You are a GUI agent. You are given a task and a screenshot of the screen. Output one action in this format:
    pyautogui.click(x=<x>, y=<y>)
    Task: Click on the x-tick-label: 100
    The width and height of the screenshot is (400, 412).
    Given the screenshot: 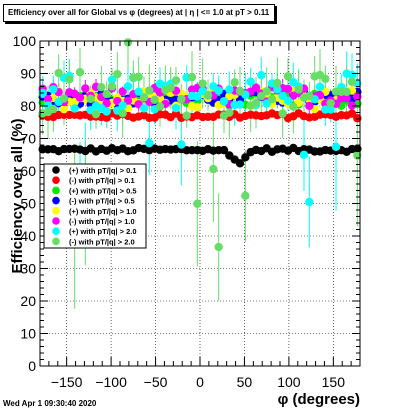 What is the action you would take?
    pyautogui.click(x=289, y=382)
    